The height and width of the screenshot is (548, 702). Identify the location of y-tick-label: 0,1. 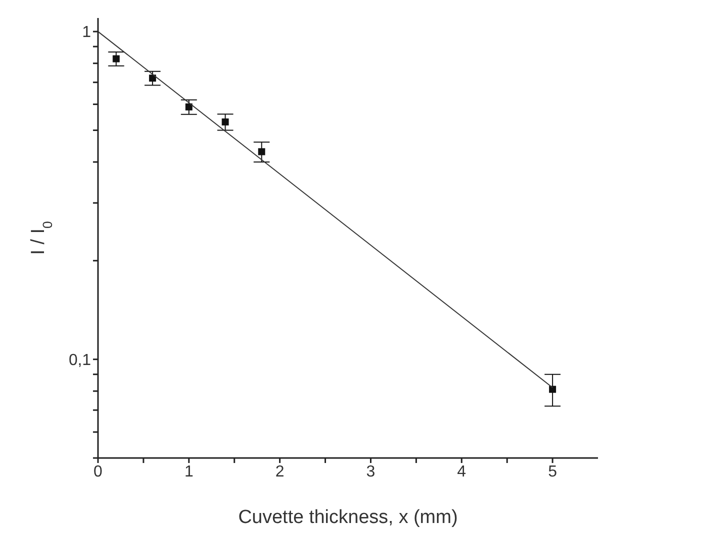
(80, 361).